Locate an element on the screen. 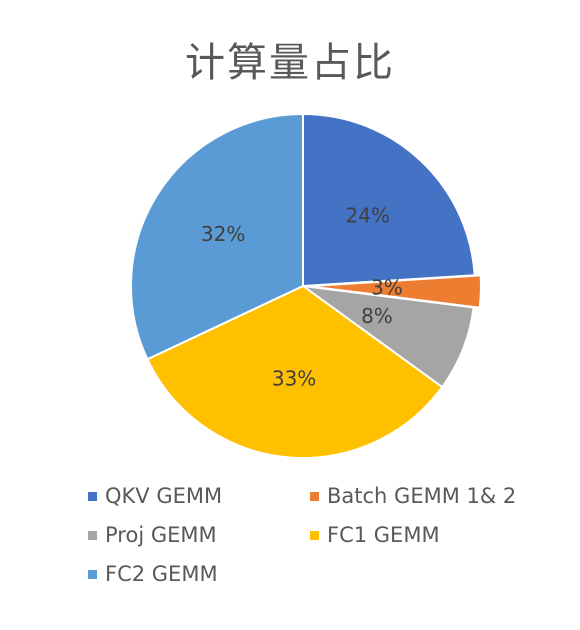 Image resolution: width=580 pixels, height=630 pixels. pie-slice-qkv-gemm is located at coordinates (389, 200).